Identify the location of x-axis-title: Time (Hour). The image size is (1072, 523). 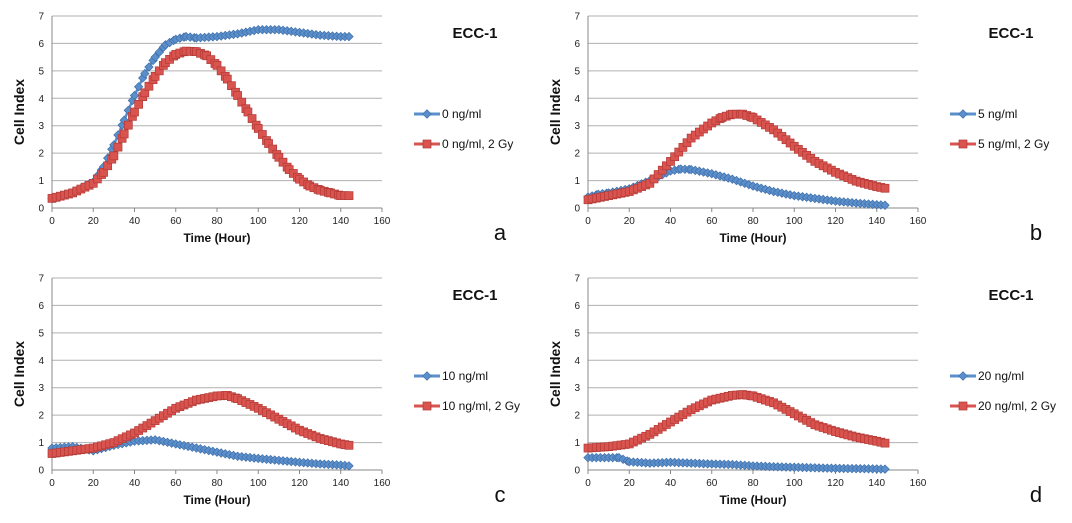
(752, 500).